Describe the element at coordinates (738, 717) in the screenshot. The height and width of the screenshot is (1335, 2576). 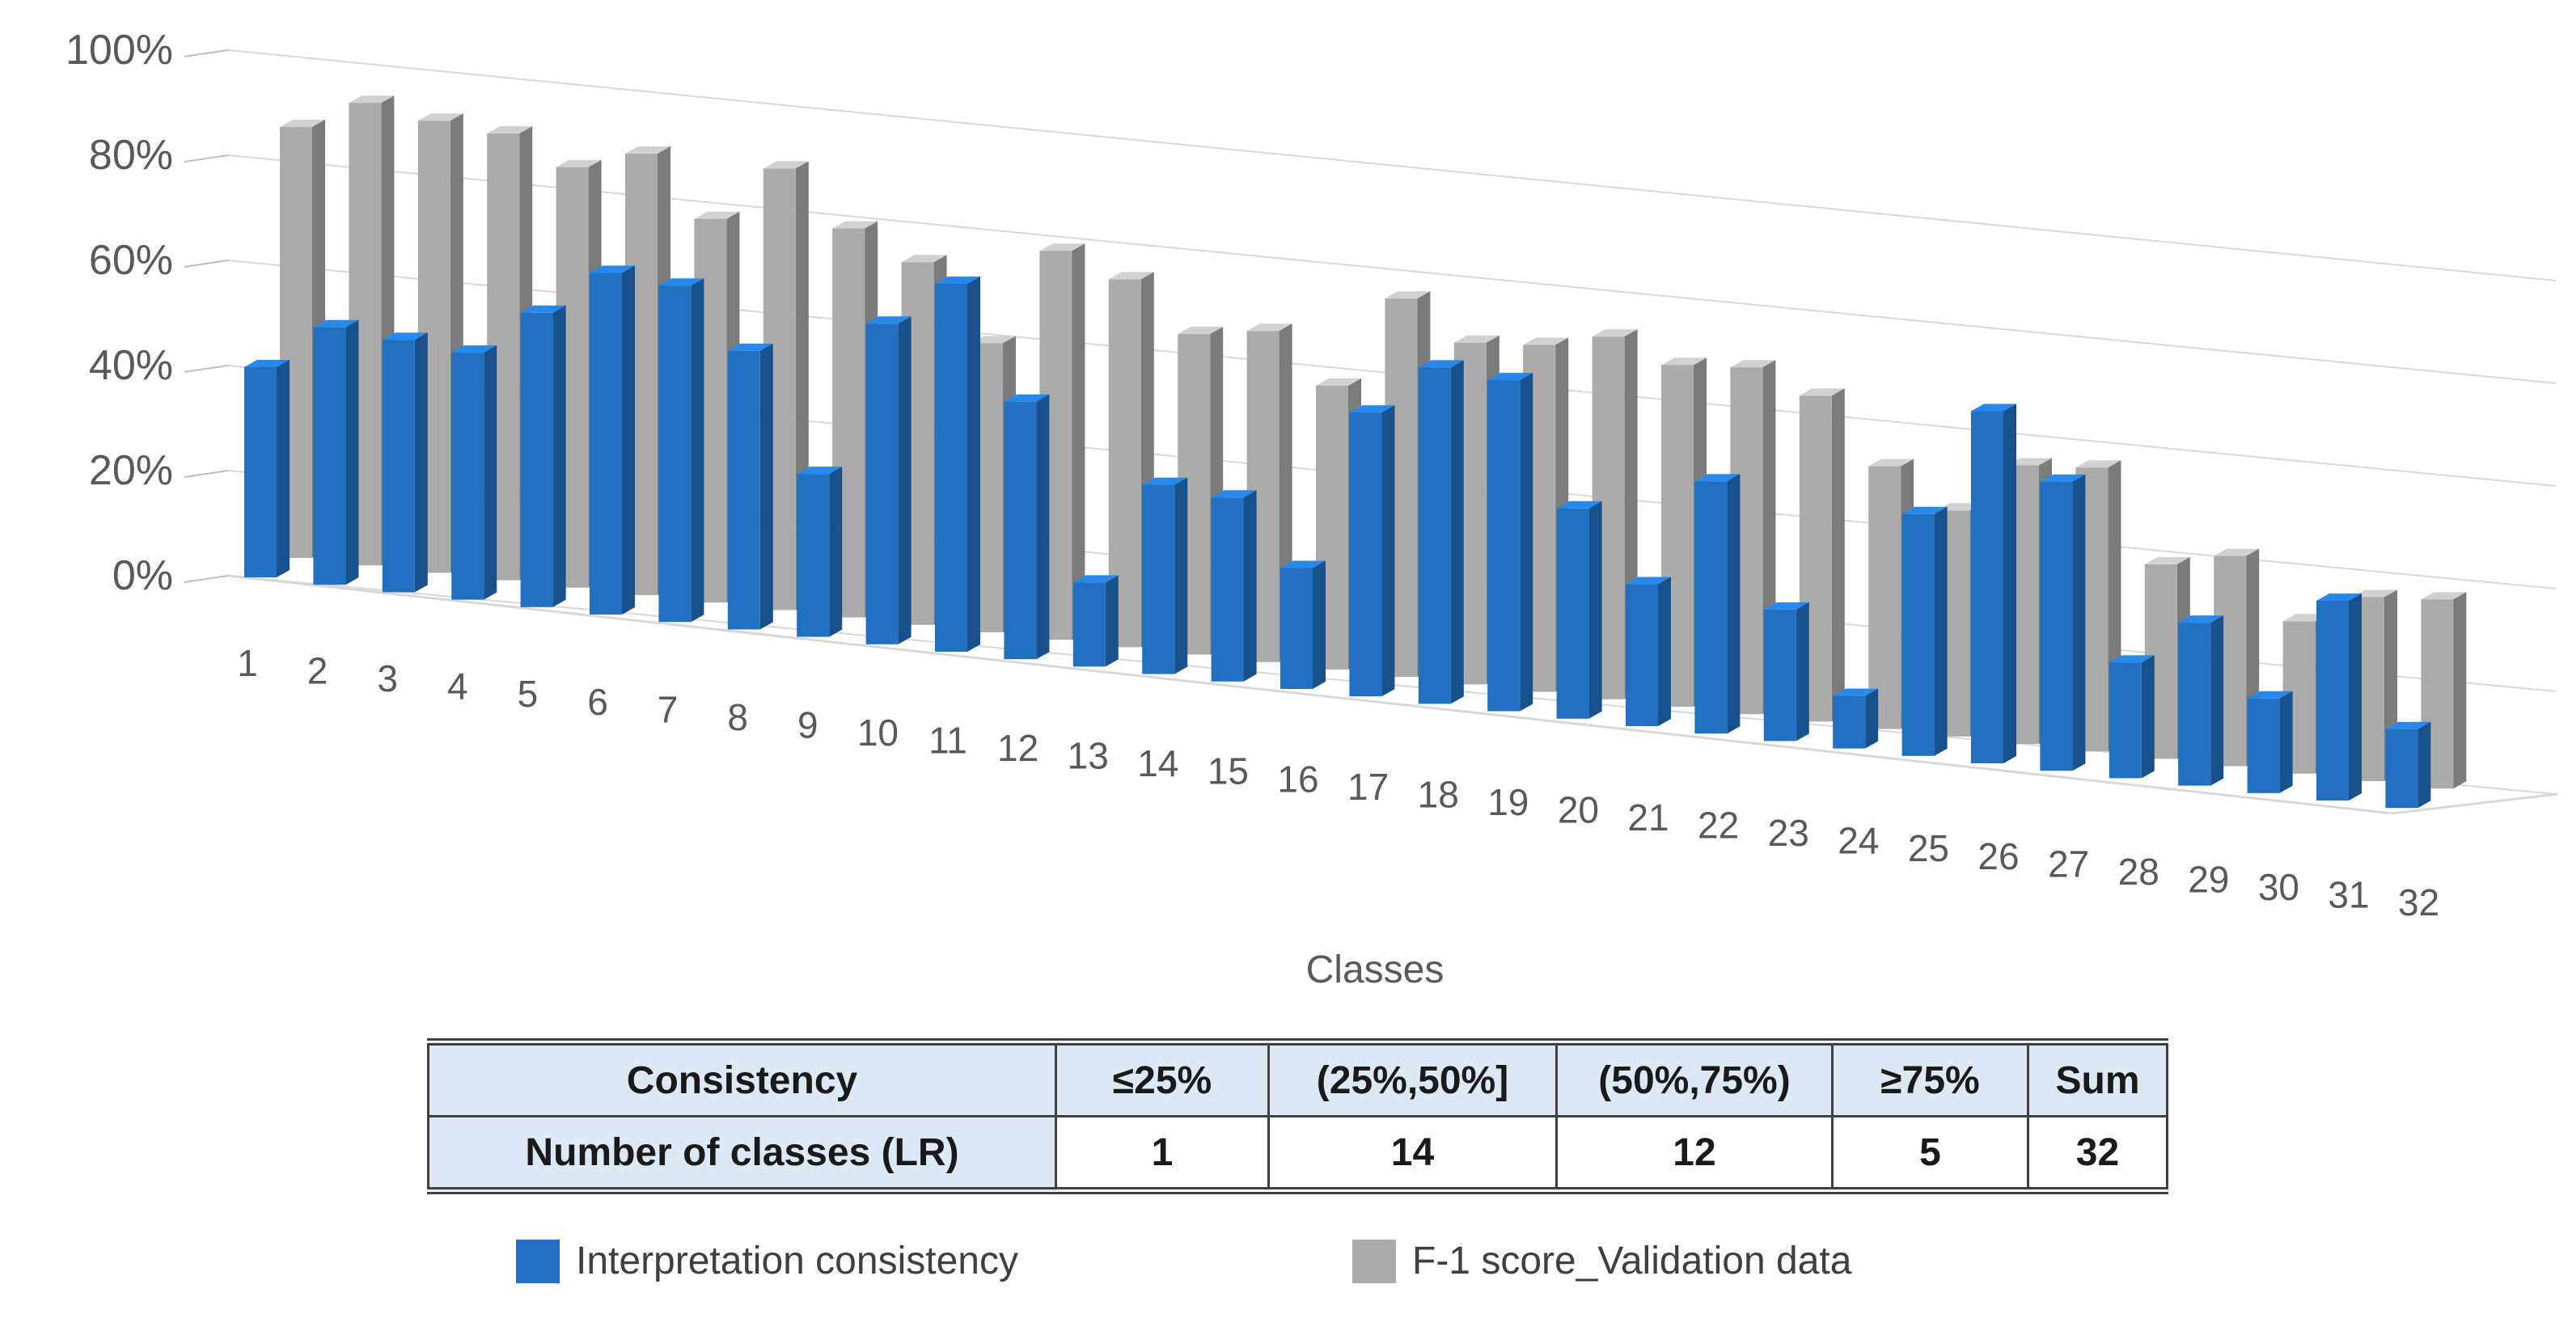
I see `x-axis-category-label: 8` at that location.